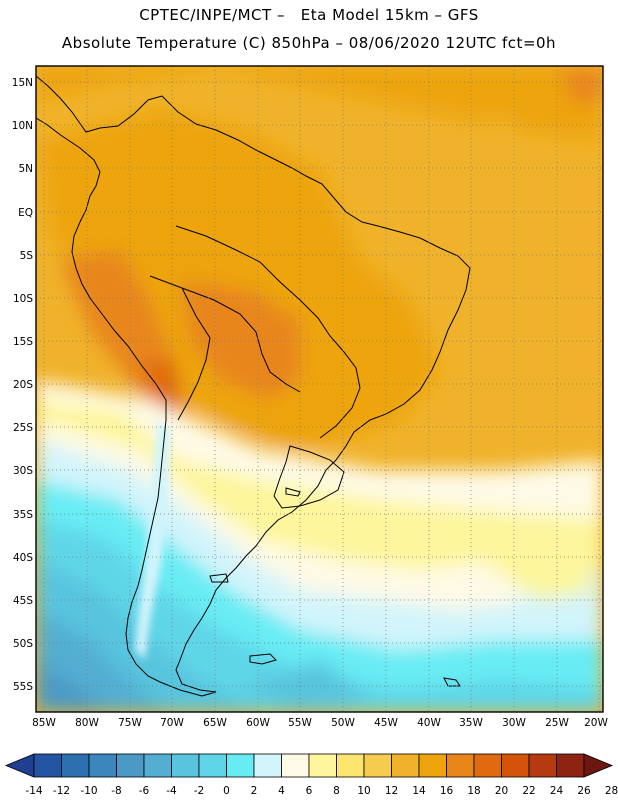 Image resolution: width=618 pixels, height=800 pixels. I want to click on lon-label: 45W, so click(386, 723).